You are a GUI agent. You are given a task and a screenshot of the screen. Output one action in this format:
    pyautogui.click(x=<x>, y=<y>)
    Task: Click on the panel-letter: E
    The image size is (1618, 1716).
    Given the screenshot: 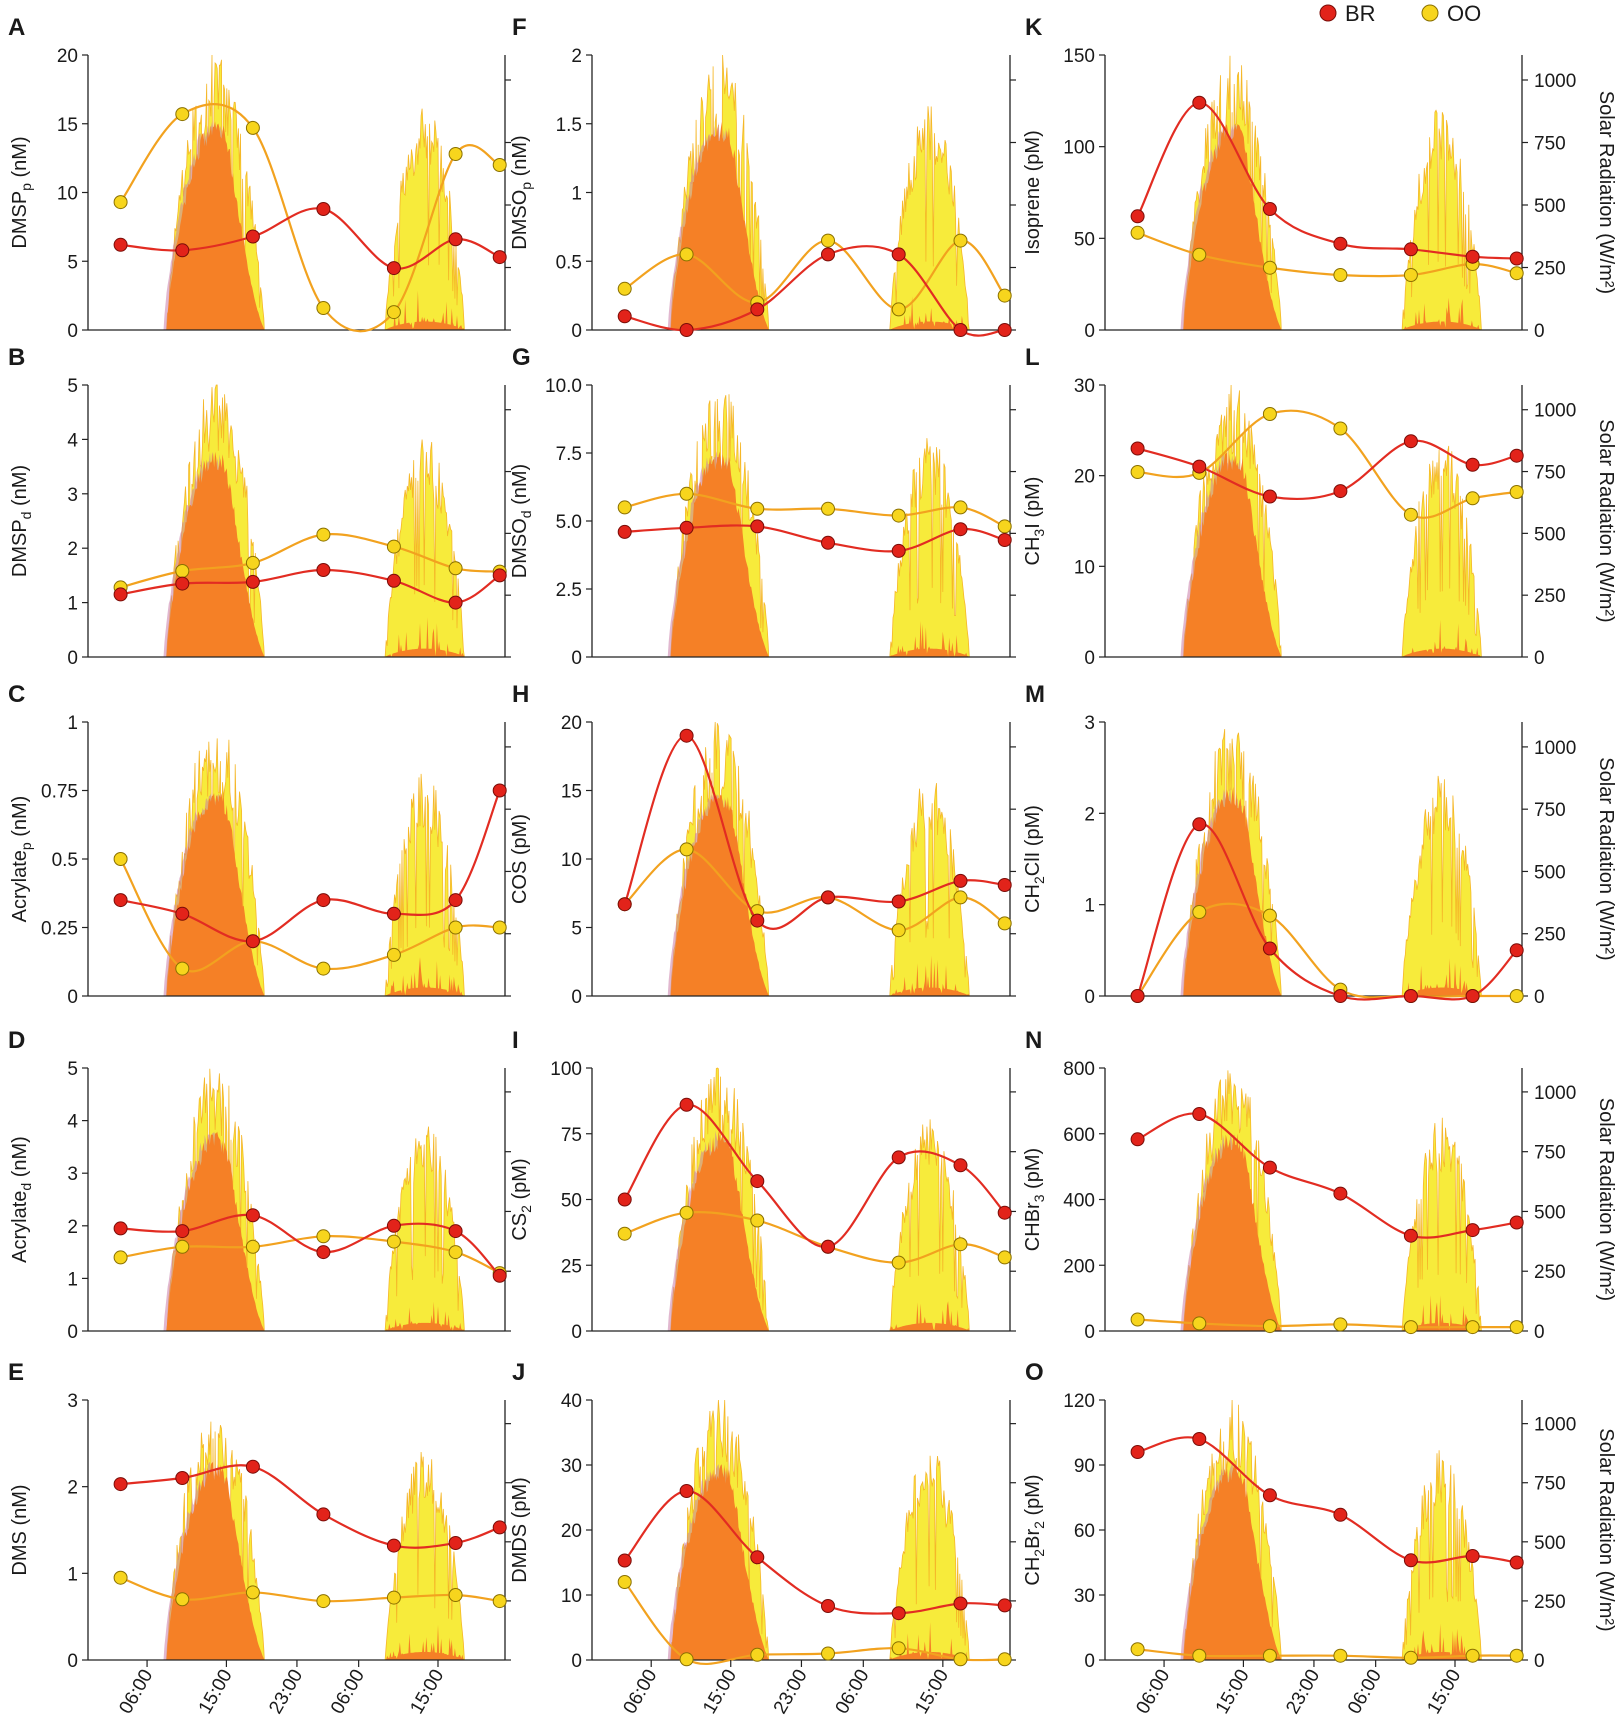 What is the action you would take?
    pyautogui.click(x=16, y=1372)
    